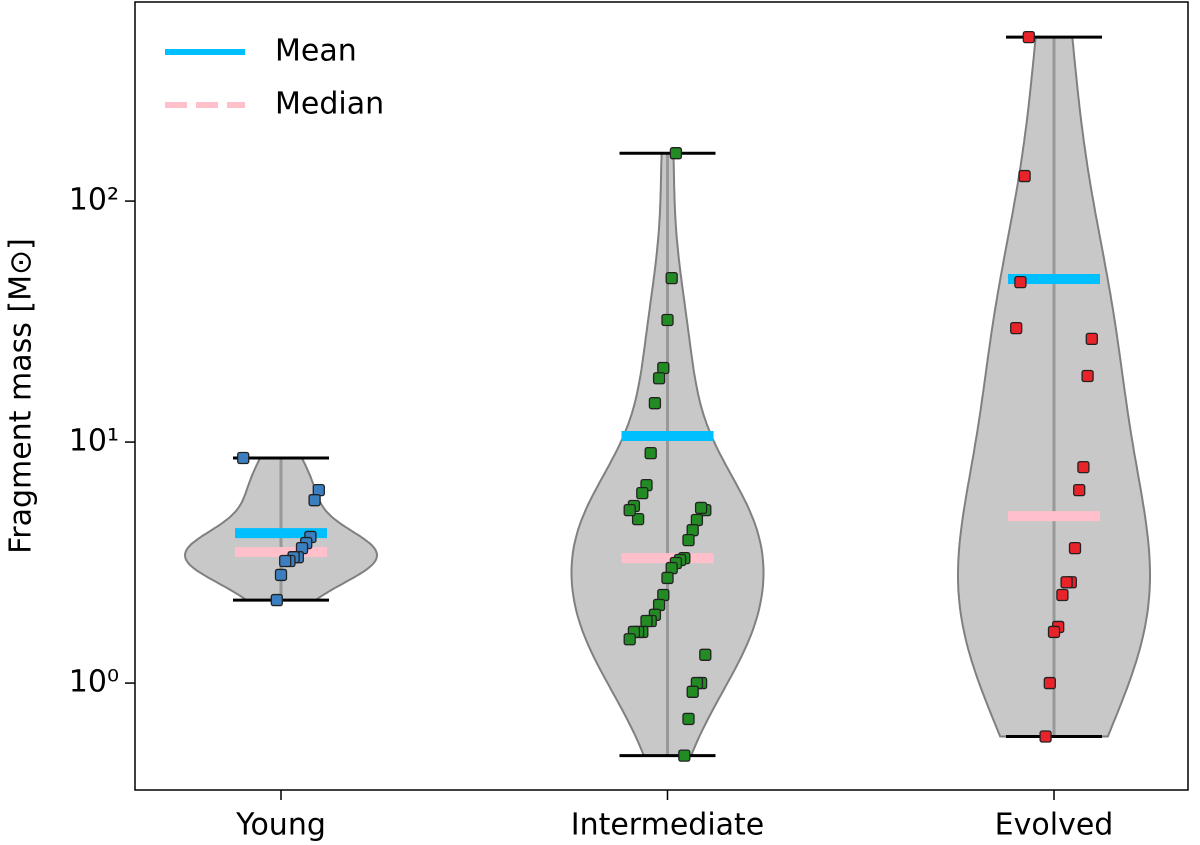 This screenshot has height=845, width=1200. What do you see at coordinates (94, 441) in the screenshot?
I see `y-tick-label: 10¹` at bounding box center [94, 441].